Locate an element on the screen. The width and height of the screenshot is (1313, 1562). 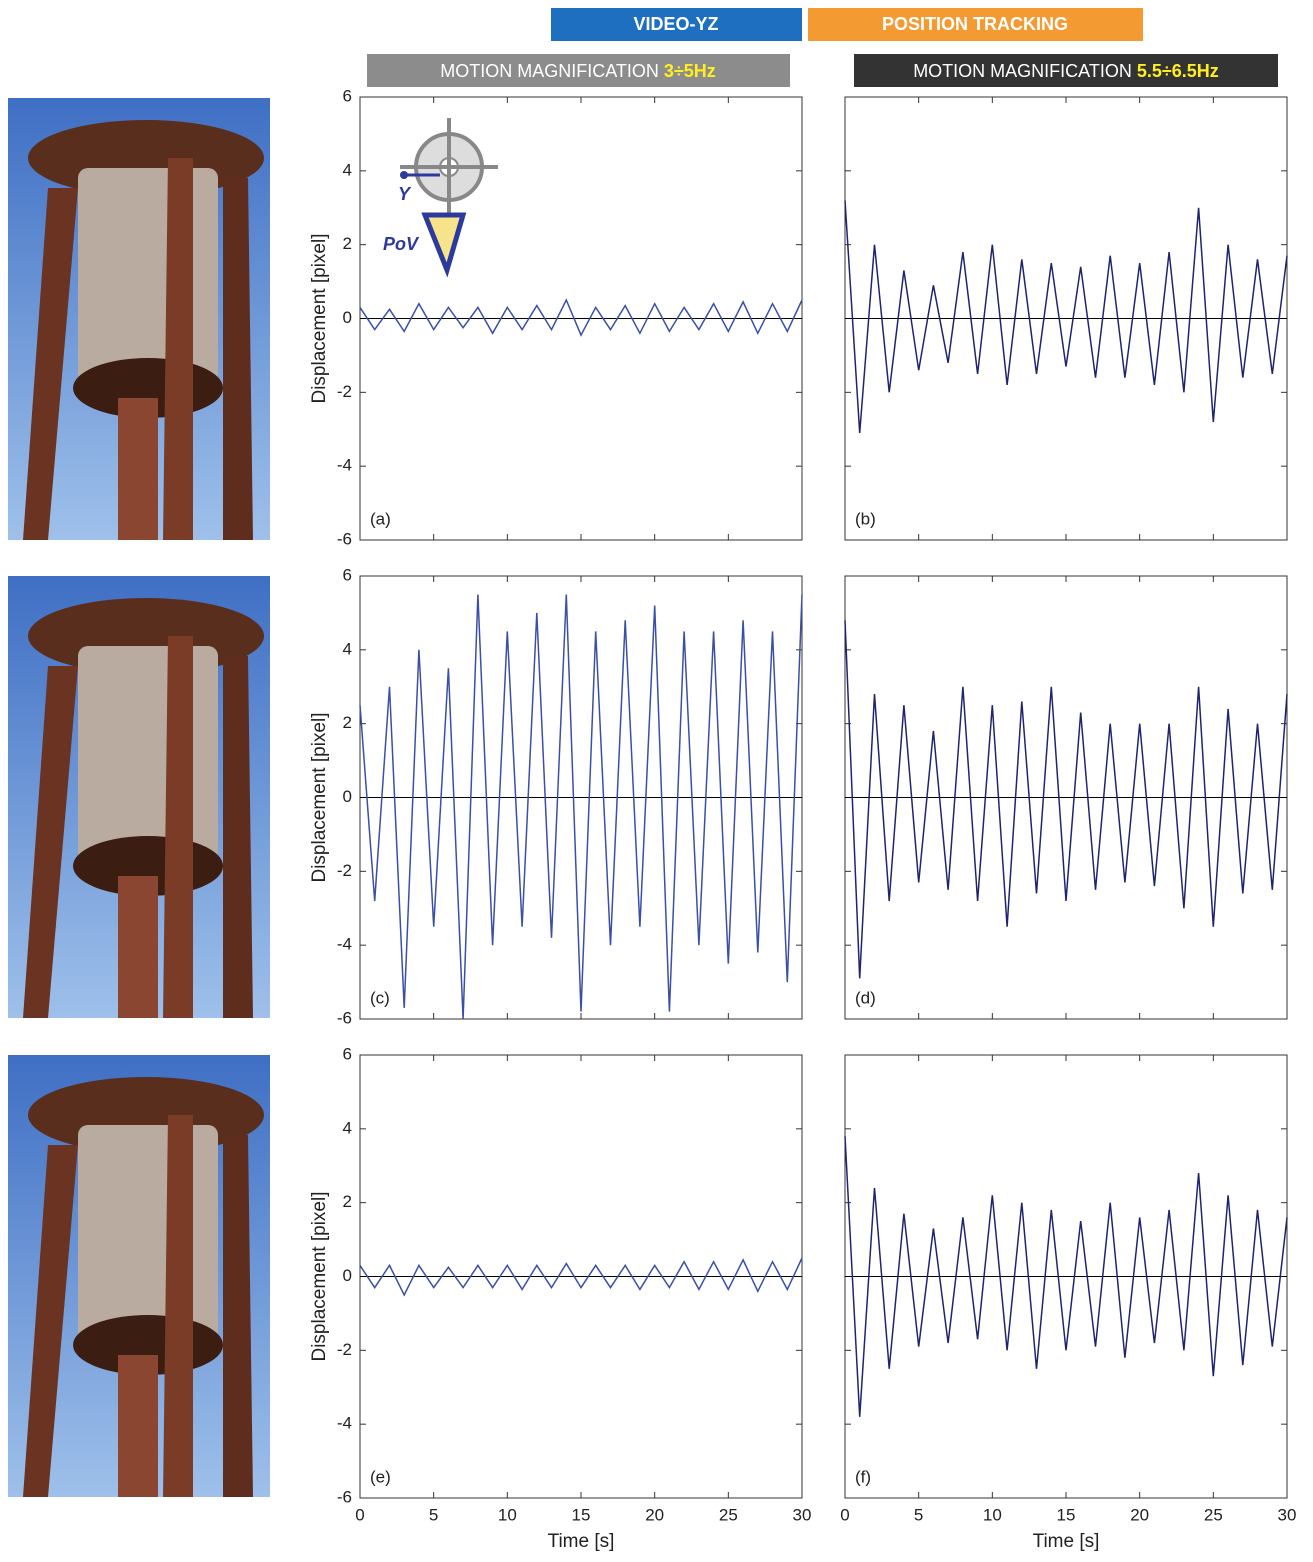
panel-label: (f) is located at coordinates (863, 1476).